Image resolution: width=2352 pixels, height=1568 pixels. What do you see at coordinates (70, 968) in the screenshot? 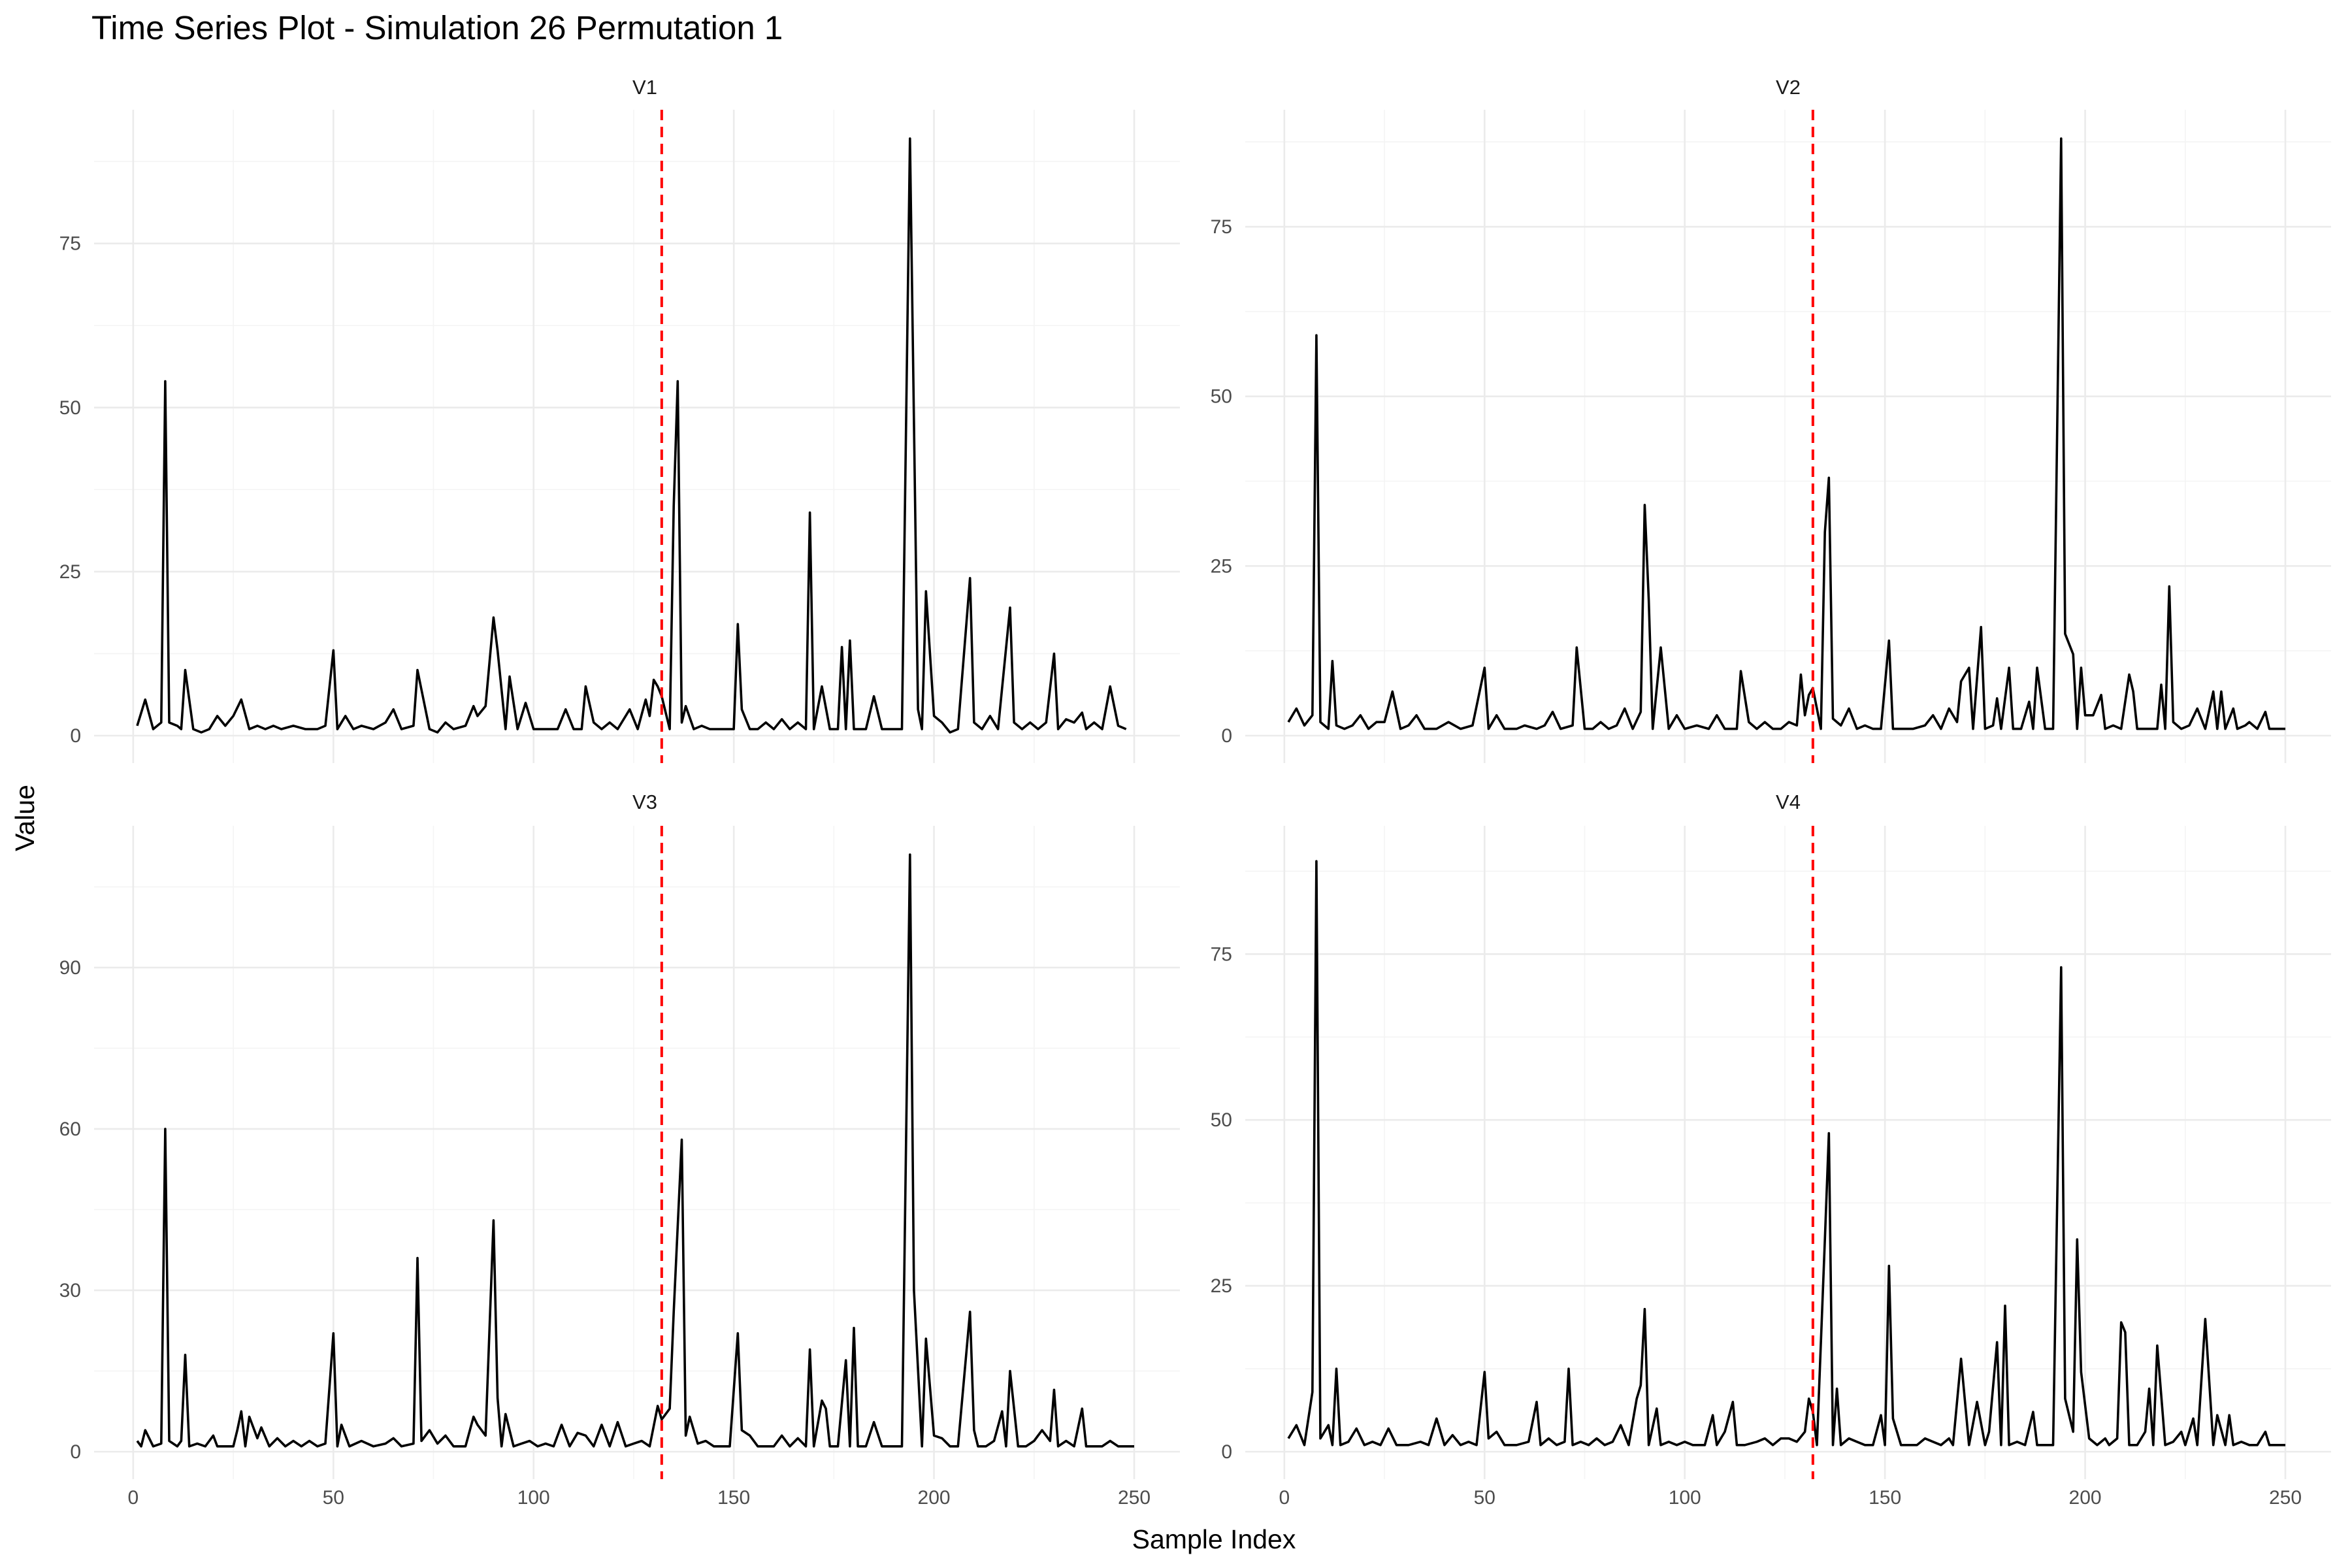
I see `y-tick-label: 90` at bounding box center [70, 968].